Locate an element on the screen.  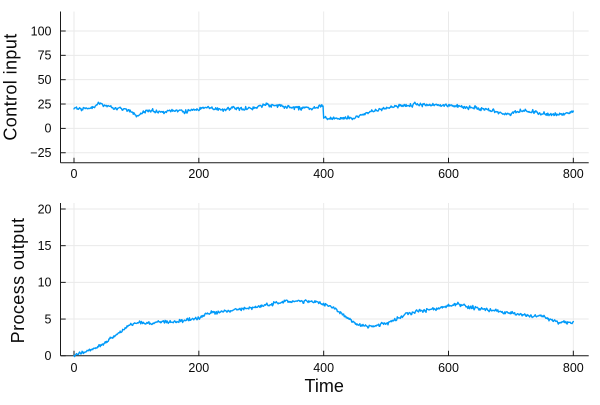
svg-text: Control input is located at coordinates (11, 86).